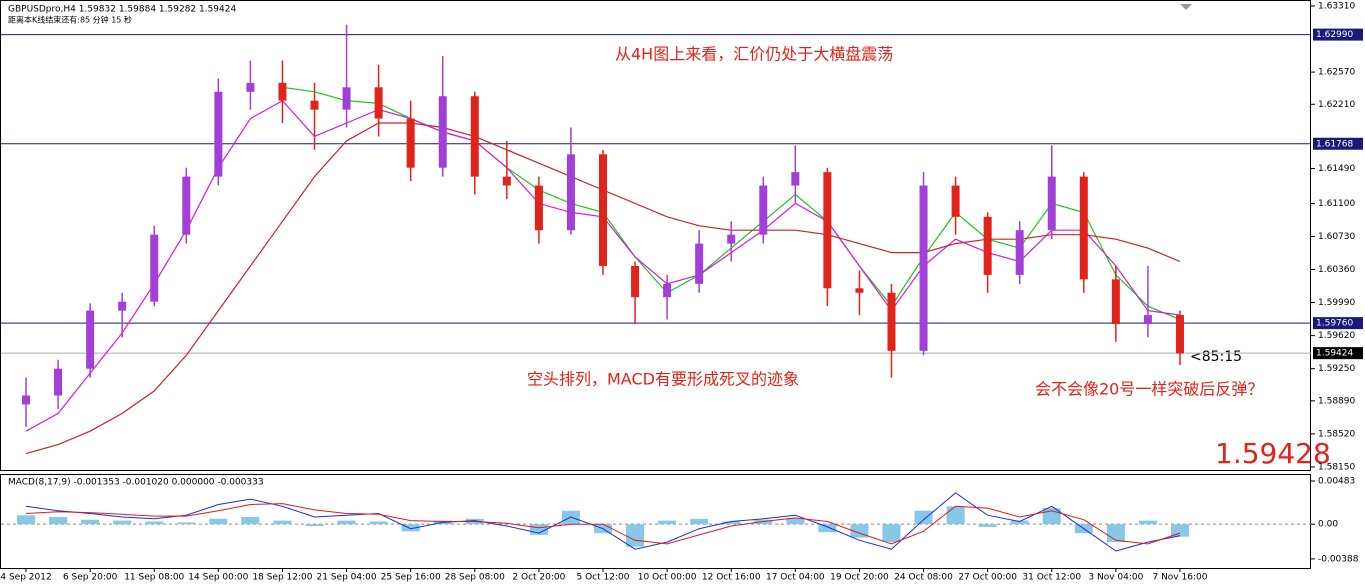 The height and width of the screenshot is (587, 1365). Describe the element at coordinates (90, 578) in the screenshot. I see `x-tick-label: 6 Sep 20:00` at that location.